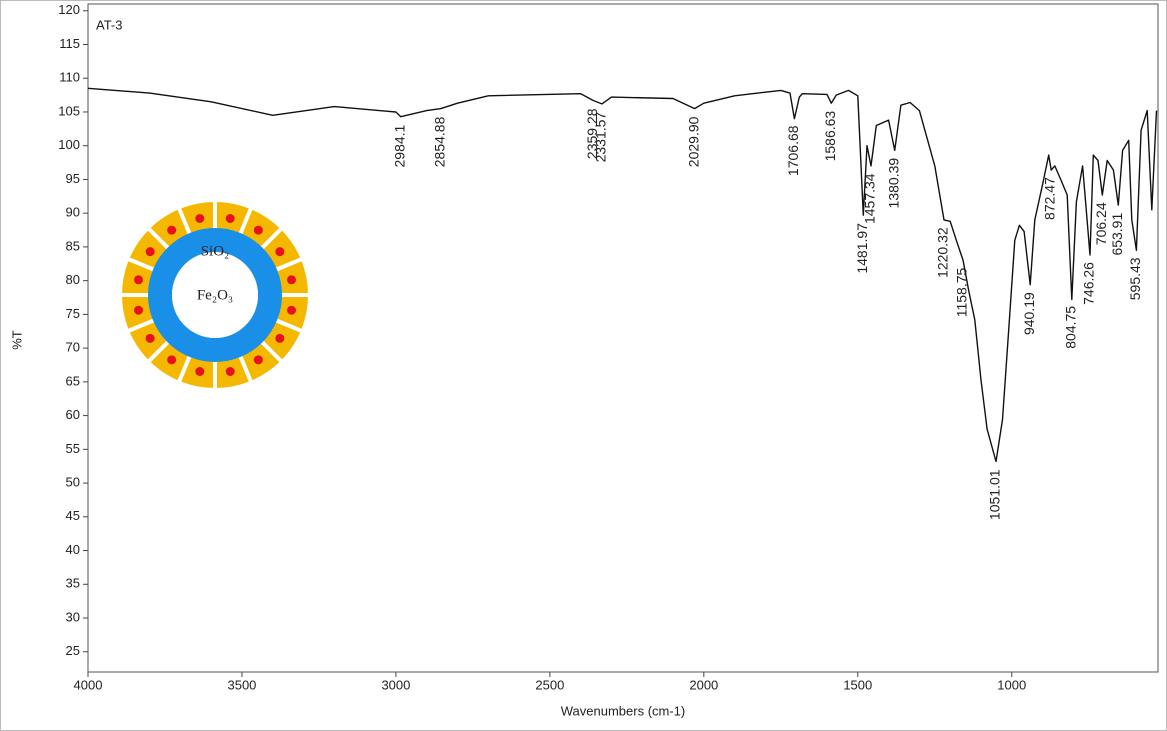  I want to click on y-tick-label: 90, so click(73, 212).